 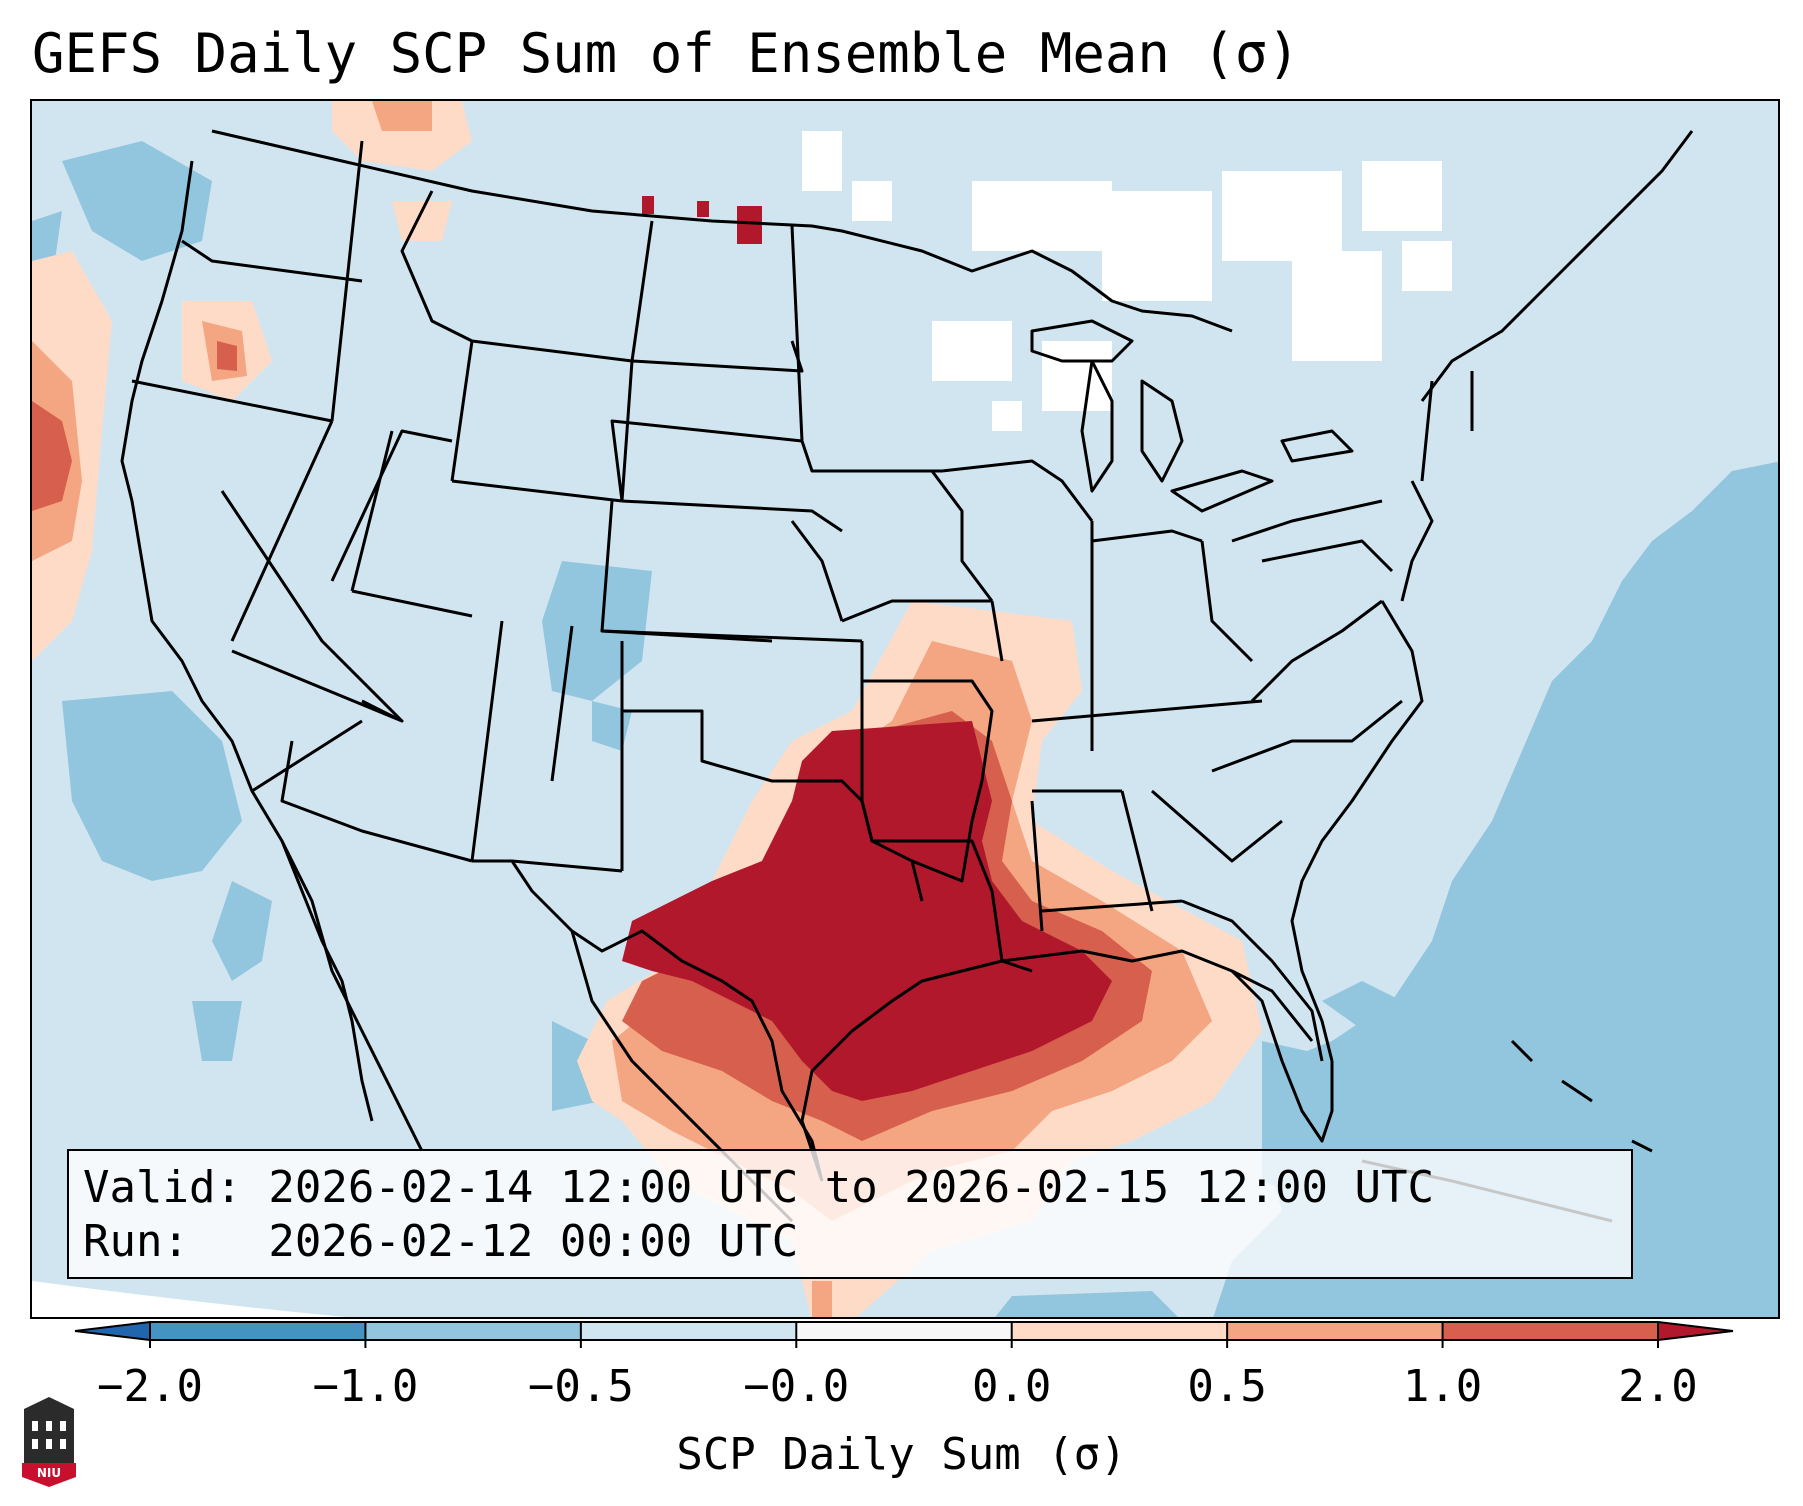 I want to click on west-positive-band, so click(x=252, y=381).